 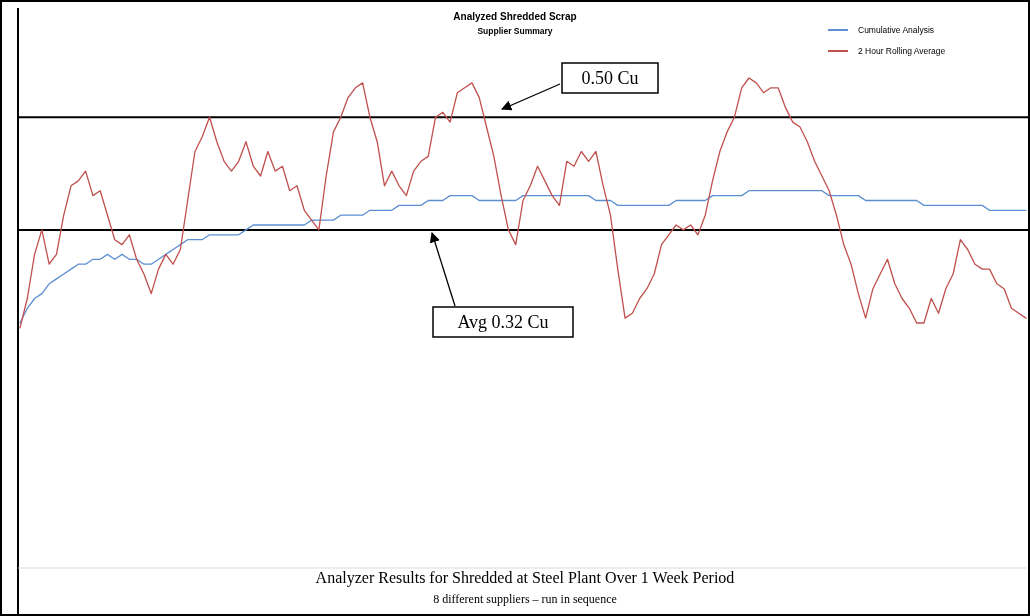 What do you see at coordinates (610, 78) in the screenshot?
I see `ref-line-label: 0.50 Cu` at bounding box center [610, 78].